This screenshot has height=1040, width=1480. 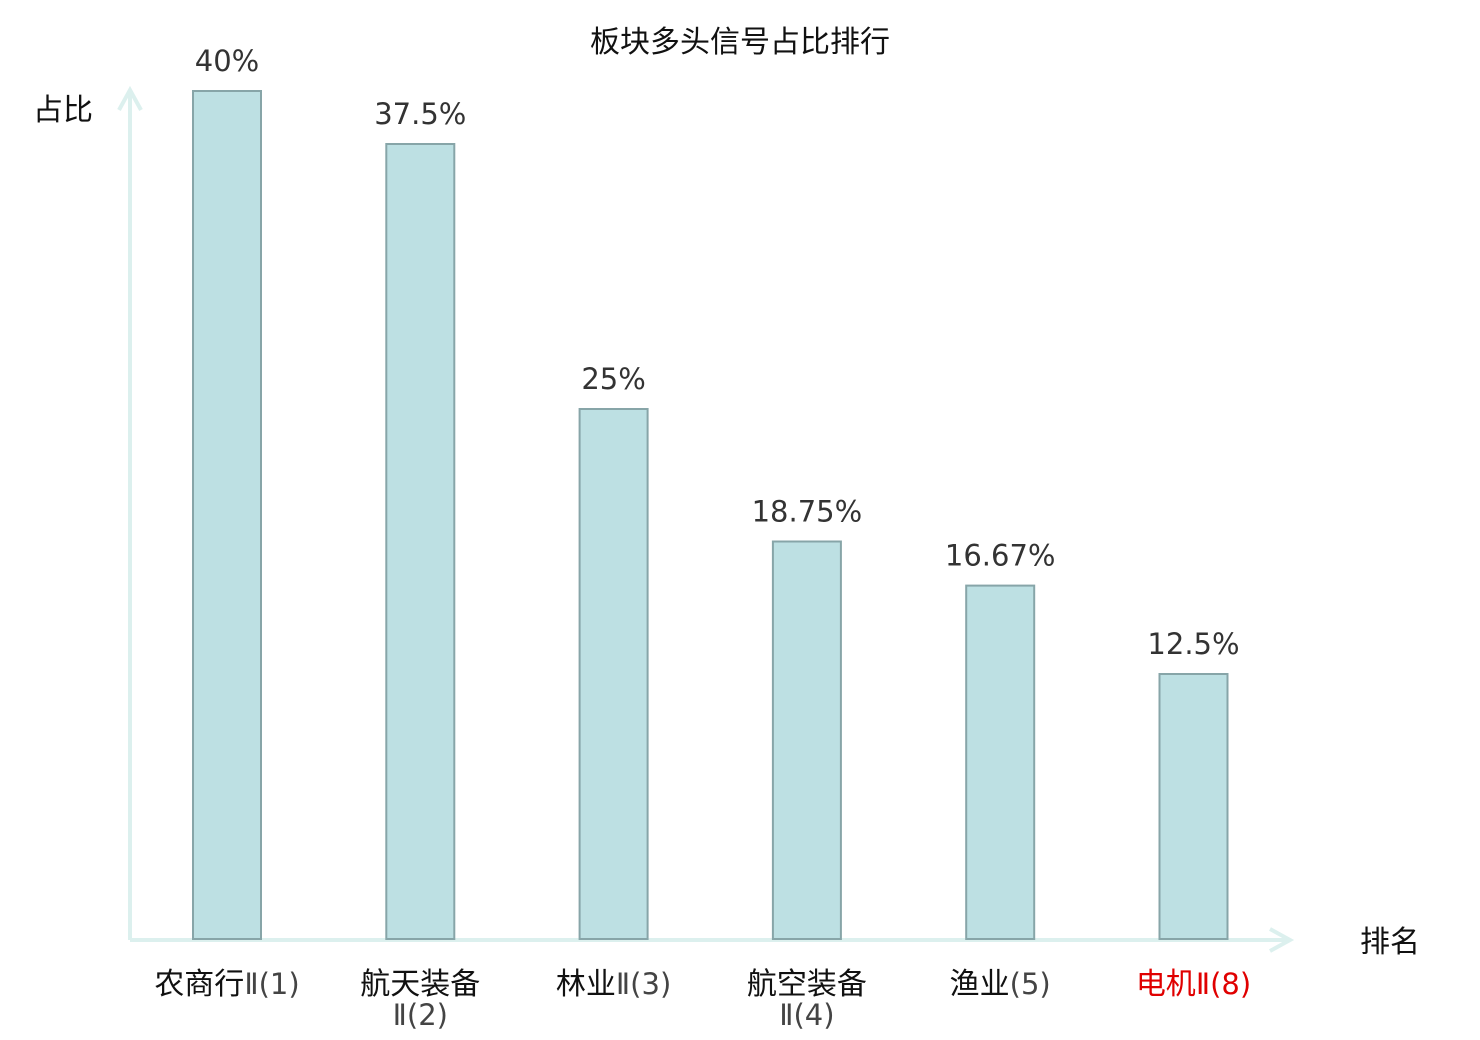 I want to click on category-label-6: 电机Ⅱ(8), so click(x=1193, y=984).